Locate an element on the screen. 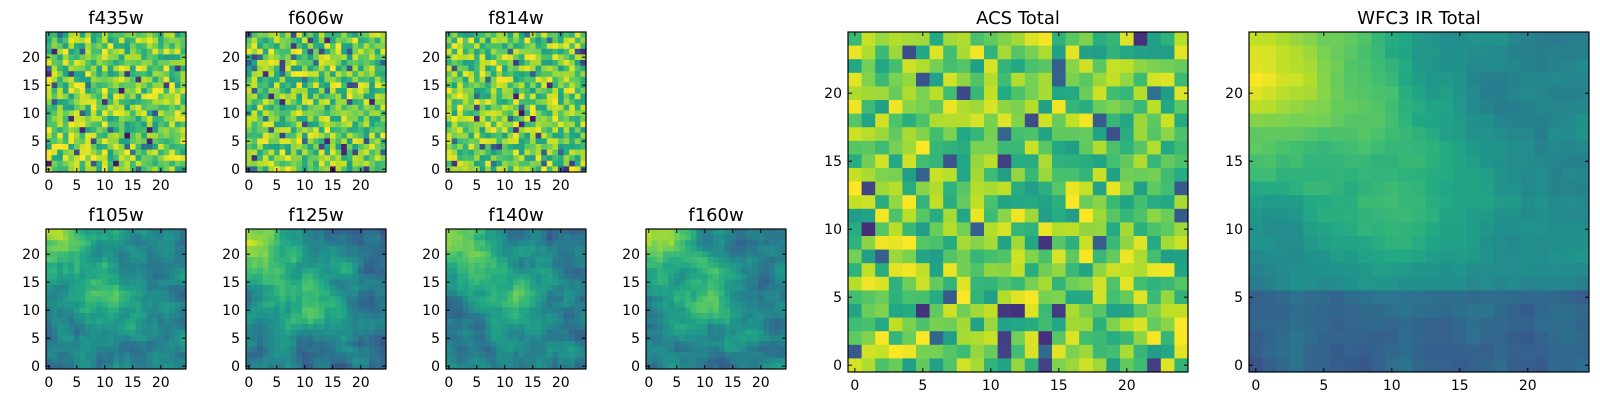 This screenshot has height=400, width=1600. x-tick-label: 10 is located at coordinates (305, 186).